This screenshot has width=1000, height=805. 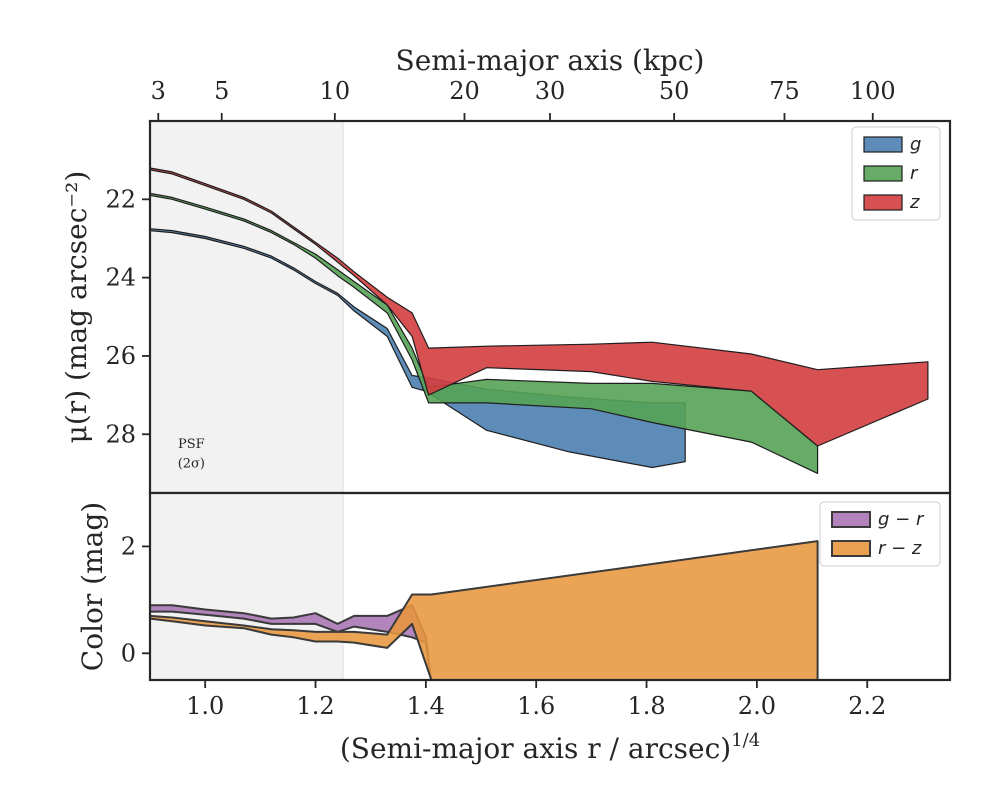 What do you see at coordinates (335, 91) in the screenshot?
I see `top-tick-label: 10` at bounding box center [335, 91].